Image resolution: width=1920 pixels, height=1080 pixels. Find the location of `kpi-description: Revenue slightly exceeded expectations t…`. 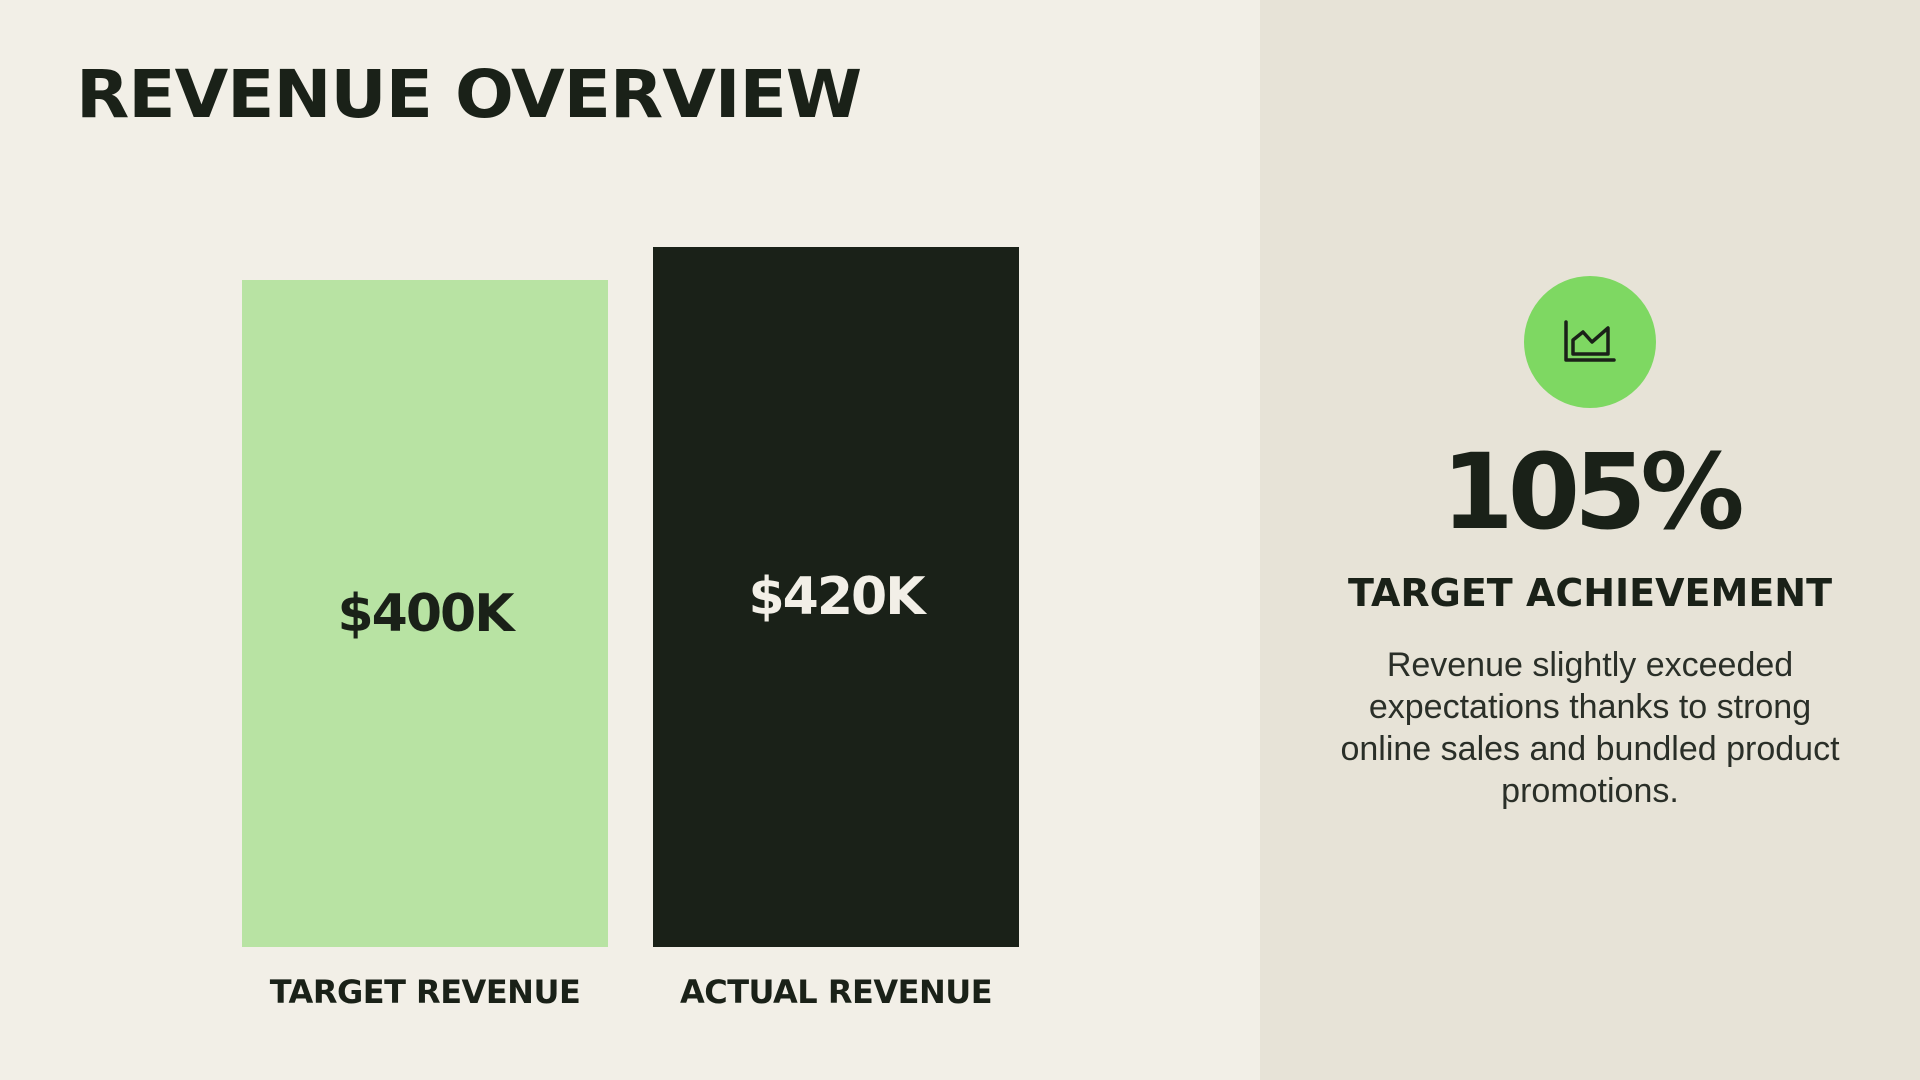

kpi-description: Revenue slightly exceeded expectations t… is located at coordinates (1590, 728).